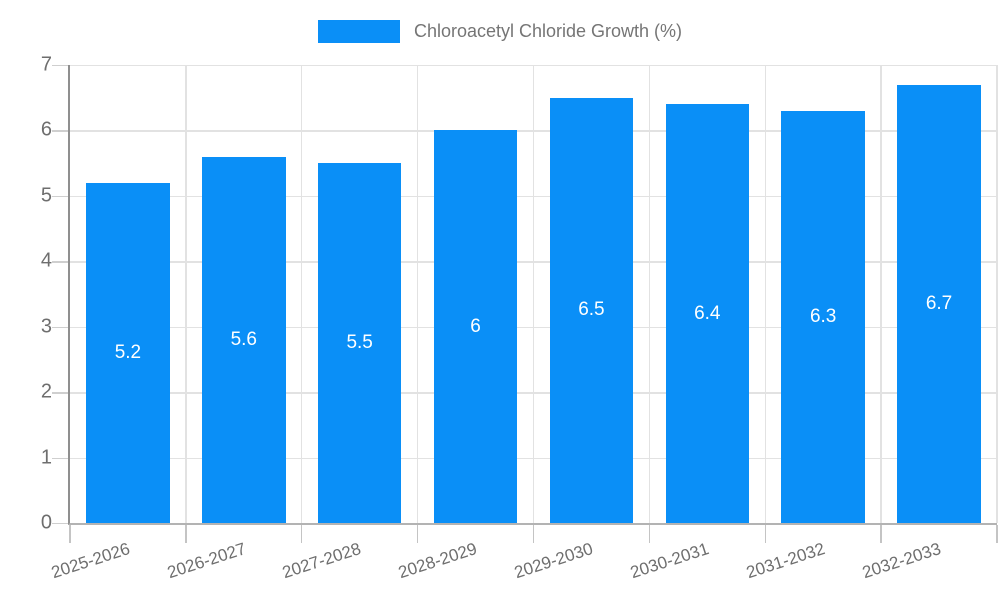  I want to click on bar: 5.5, so click(359, 343).